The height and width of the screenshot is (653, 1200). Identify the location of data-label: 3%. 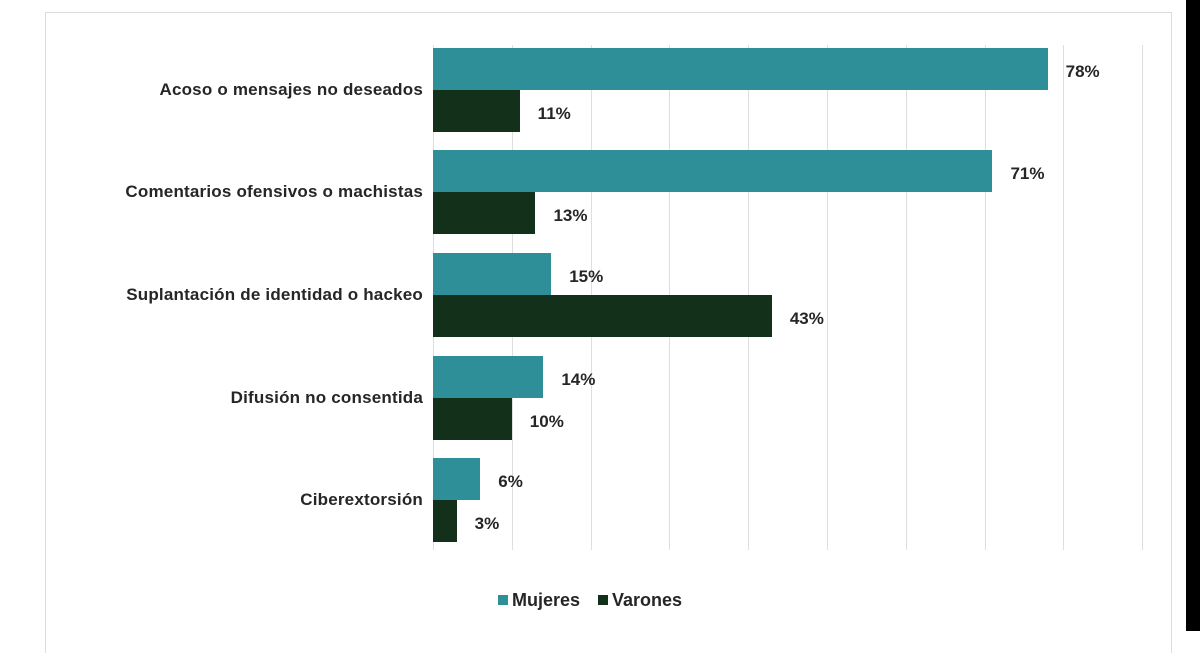
(487, 523).